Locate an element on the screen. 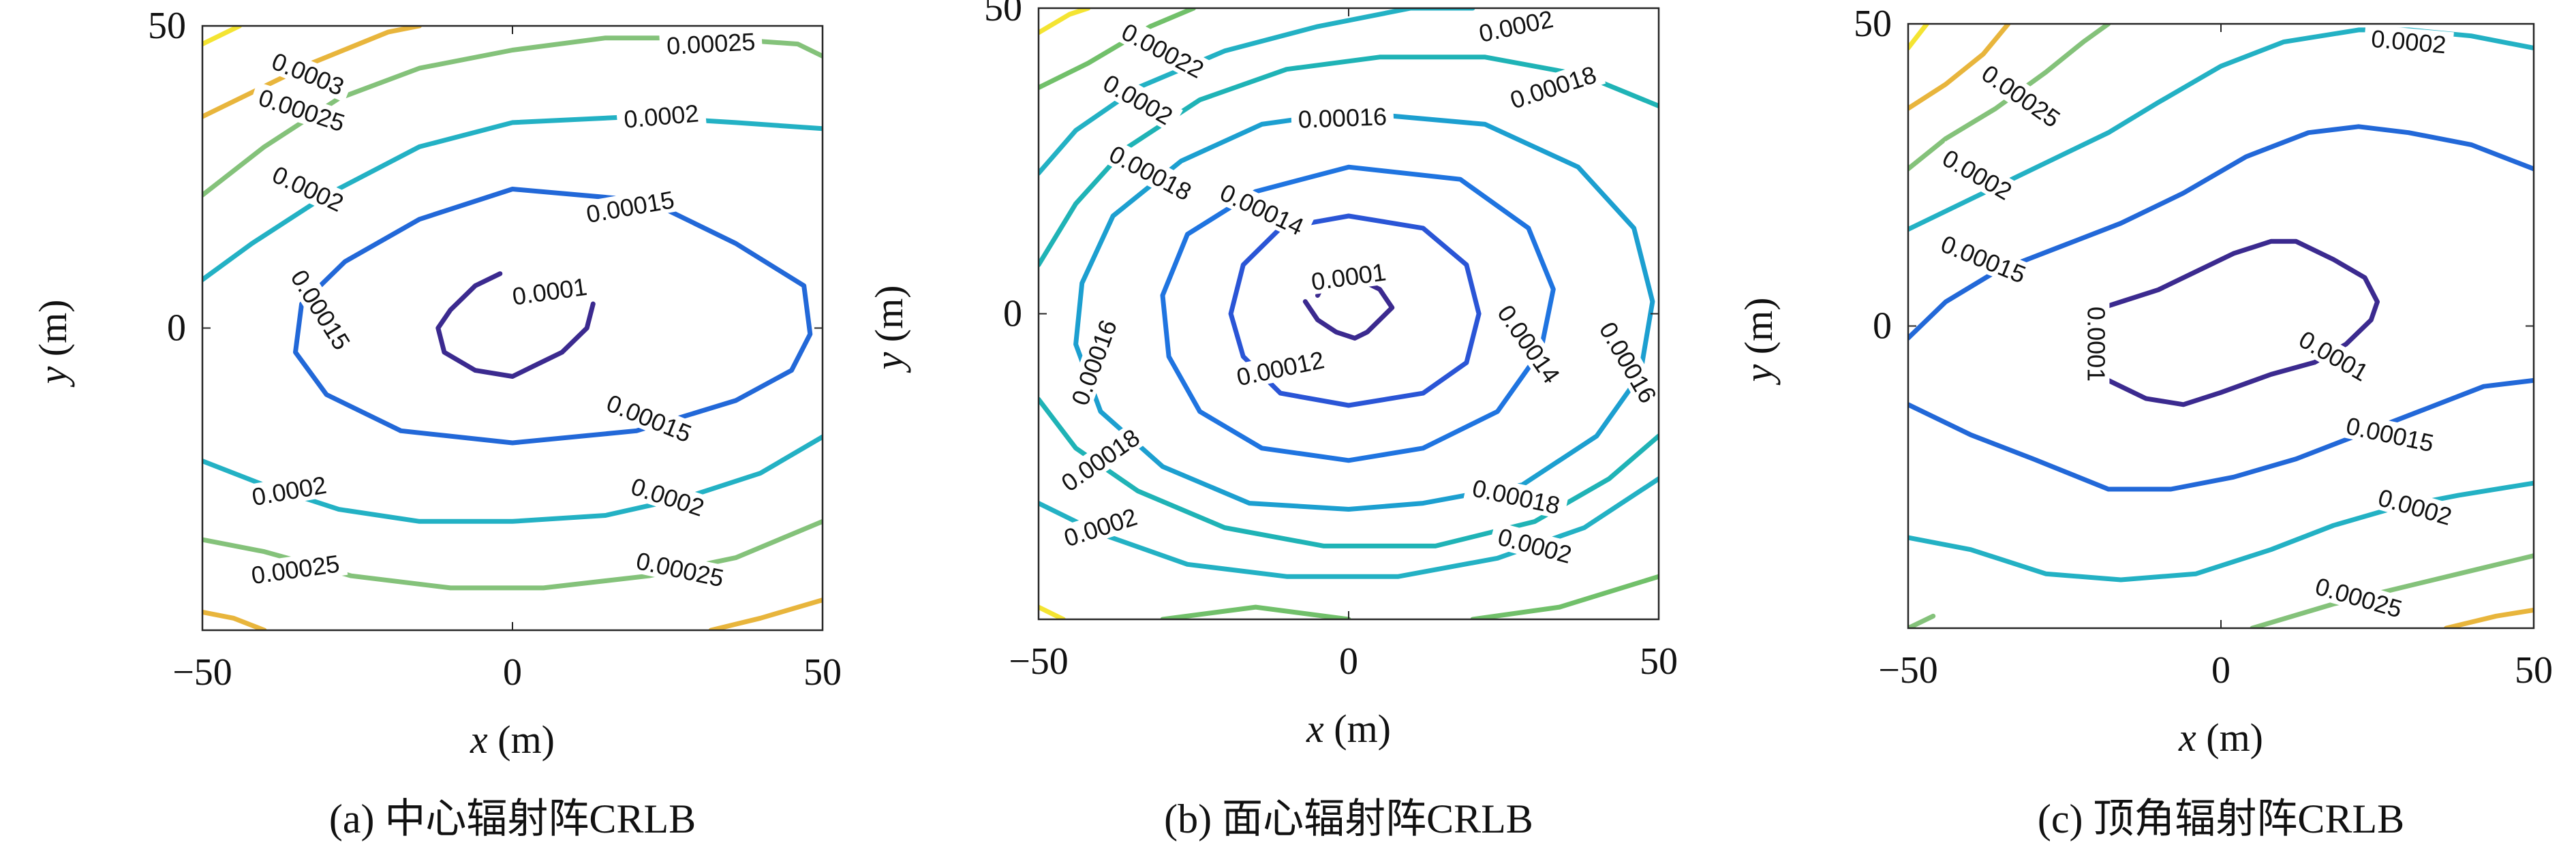 This screenshot has height=853, width=2576. contour-label-text: 0.00015 is located at coordinates (648, 418).